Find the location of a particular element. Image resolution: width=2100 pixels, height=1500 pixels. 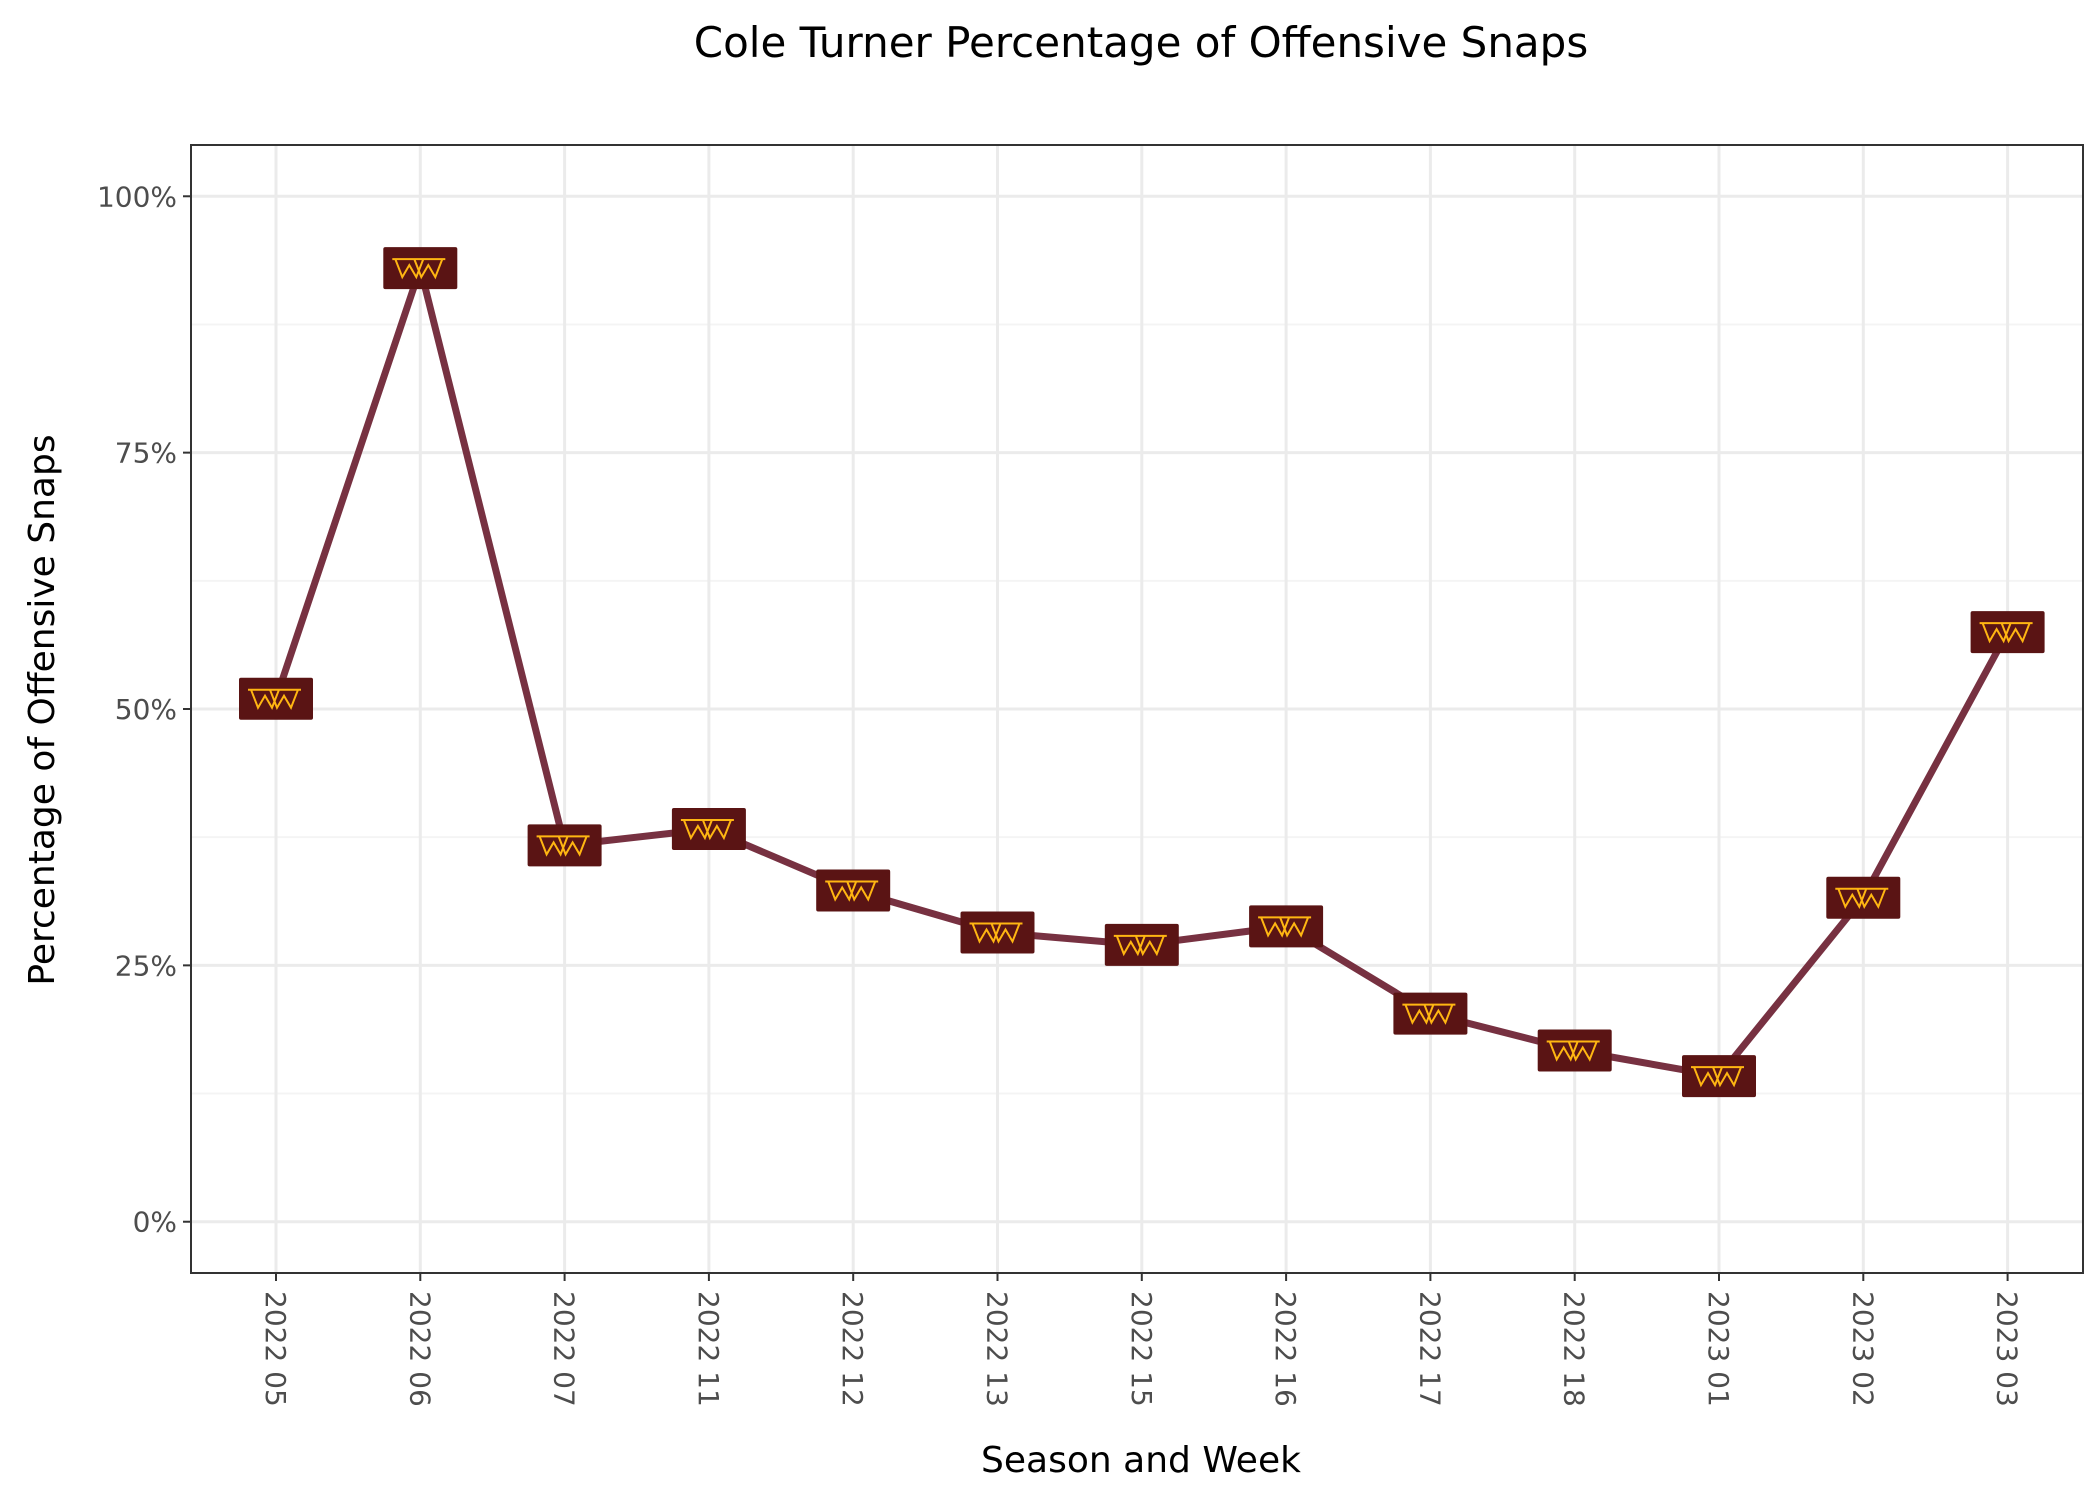

x-tick-label: 2022 16 is located at coordinates (1285, 1349).